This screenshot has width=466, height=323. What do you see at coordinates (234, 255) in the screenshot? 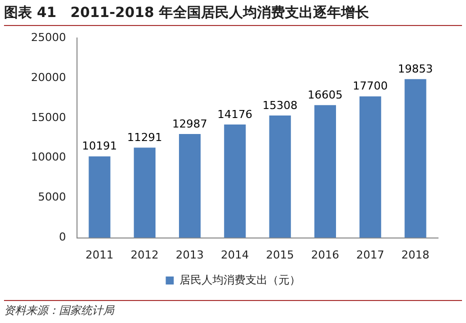
I see `x-tick-label: 2014` at bounding box center [234, 255].